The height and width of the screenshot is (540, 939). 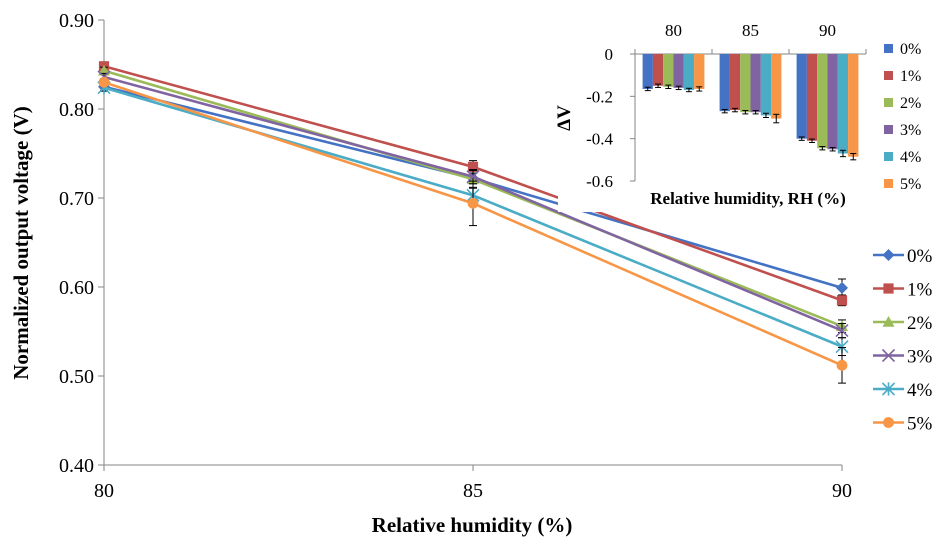 What do you see at coordinates (910, 103) in the screenshot?
I see `inset-legend-label: 2%` at bounding box center [910, 103].